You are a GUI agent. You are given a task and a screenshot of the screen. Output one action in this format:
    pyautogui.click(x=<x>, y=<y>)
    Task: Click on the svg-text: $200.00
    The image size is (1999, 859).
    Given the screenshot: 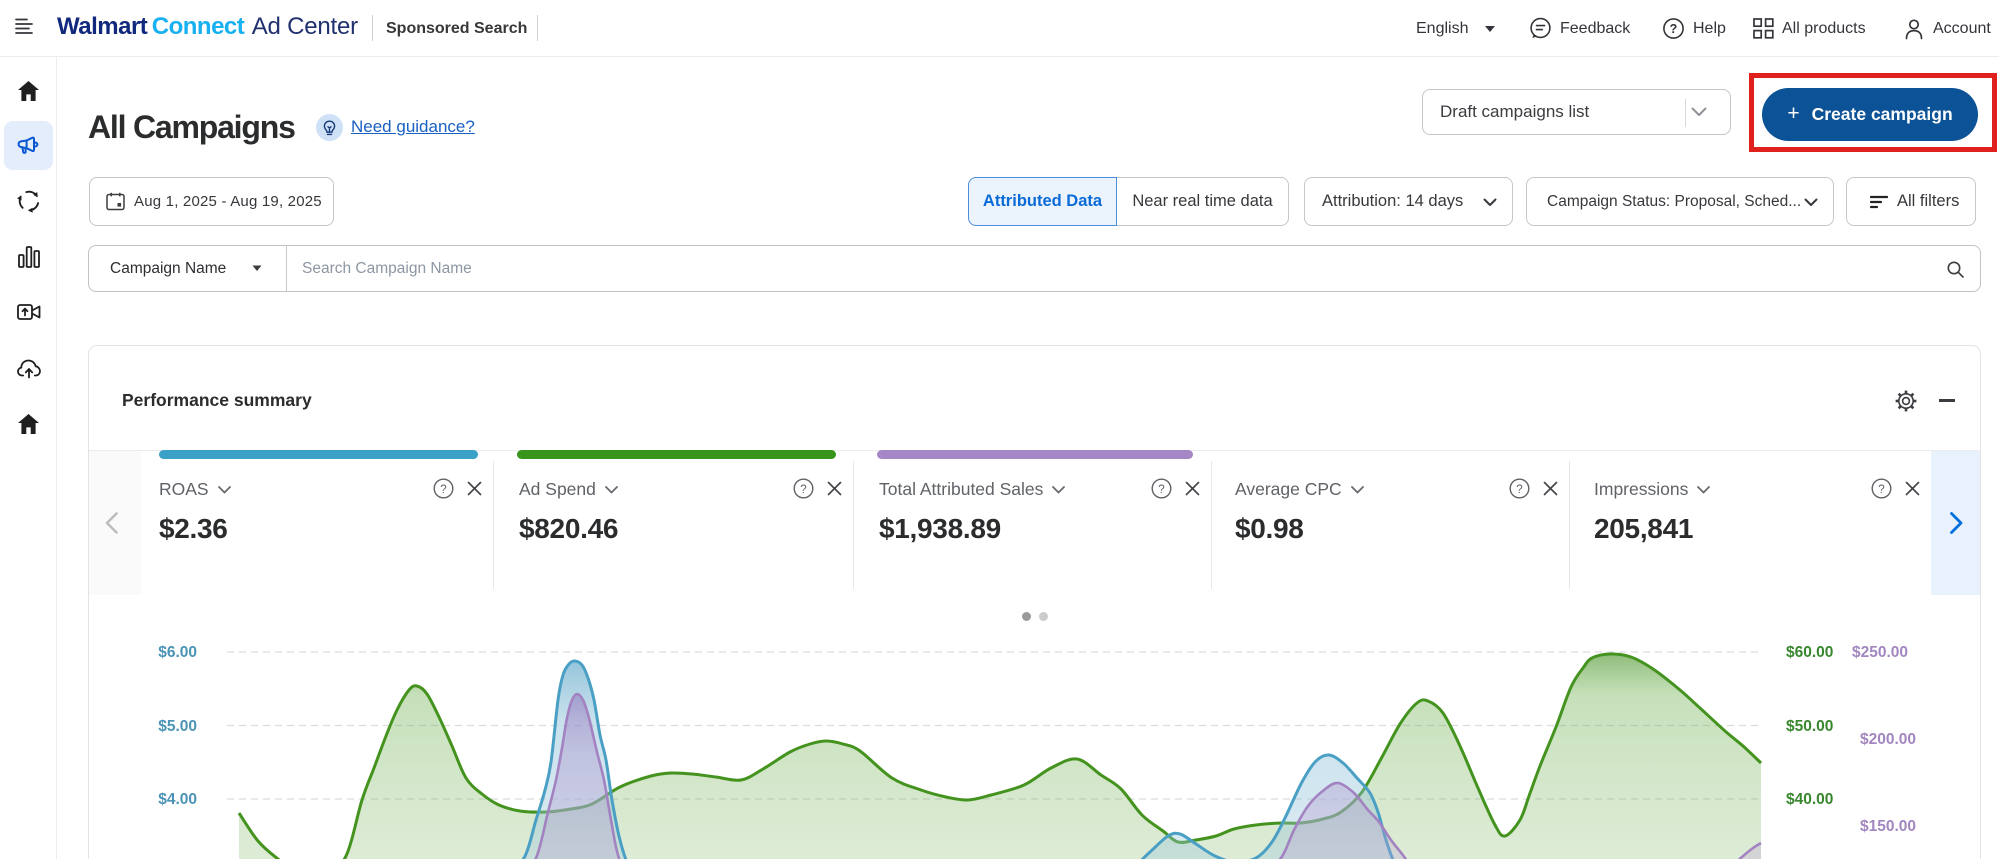 What is the action you would take?
    pyautogui.click(x=1888, y=739)
    